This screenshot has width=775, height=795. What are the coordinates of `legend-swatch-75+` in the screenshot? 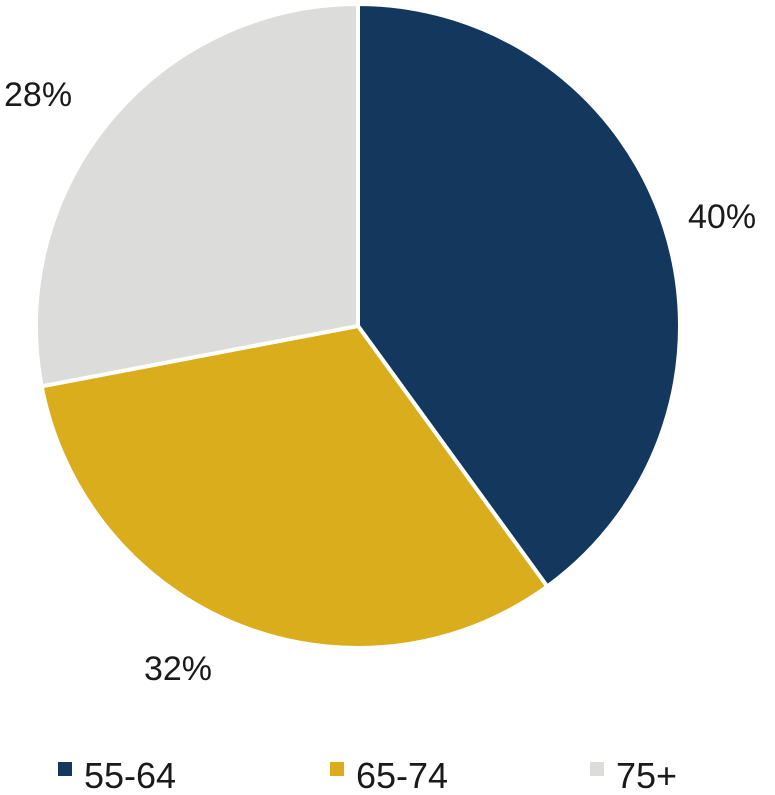 It's located at (597, 769).